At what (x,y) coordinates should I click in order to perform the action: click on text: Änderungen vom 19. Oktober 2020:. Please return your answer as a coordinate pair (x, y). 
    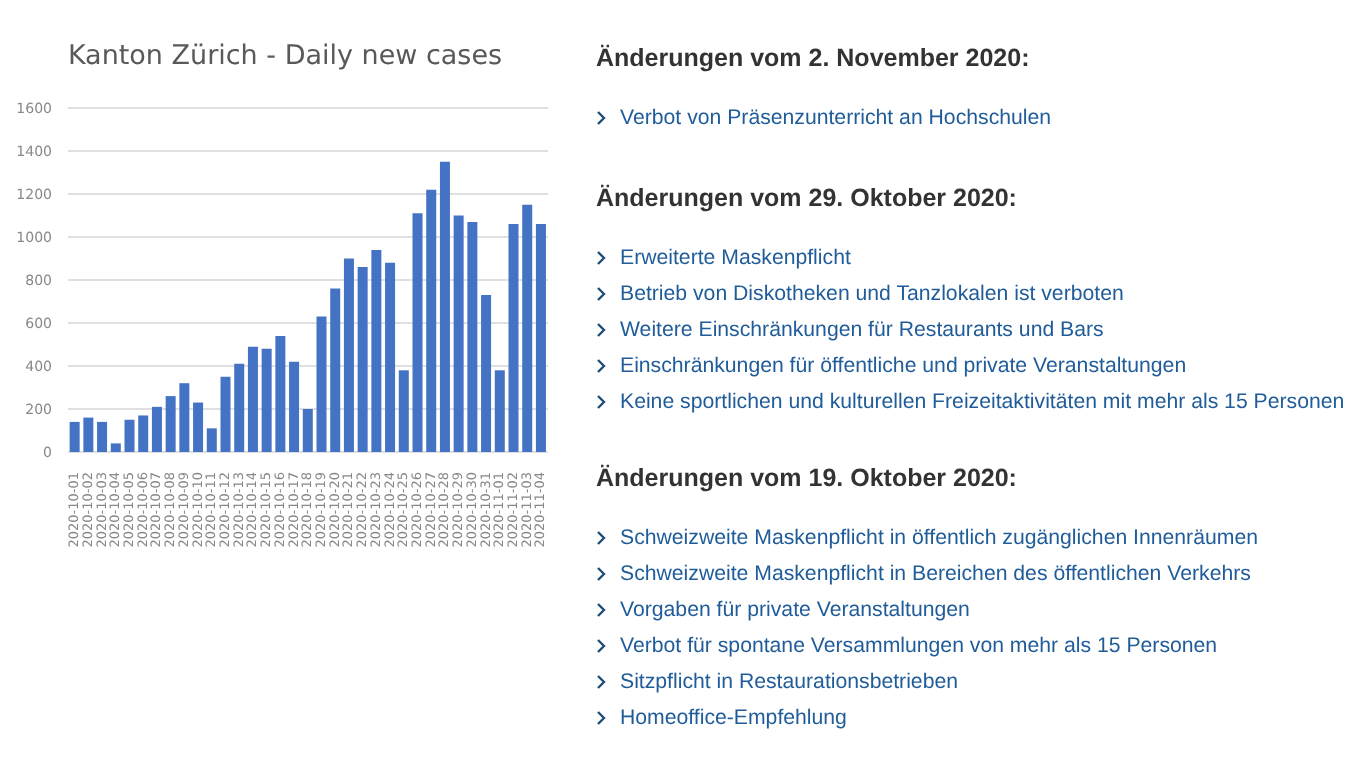
    Looking at the image, I should click on (807, 478).